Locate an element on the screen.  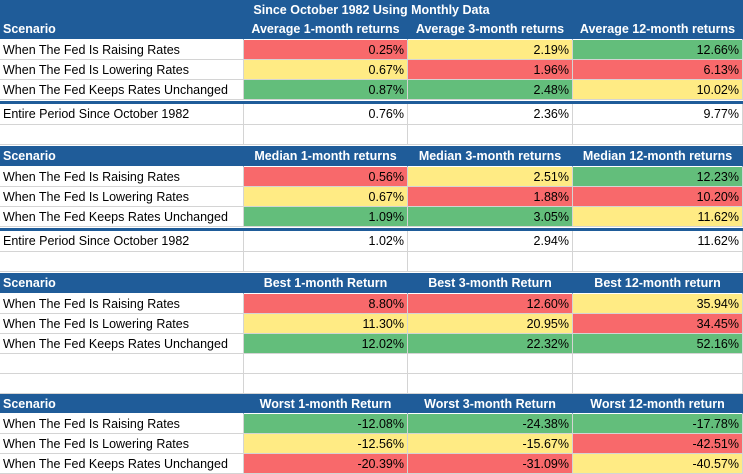
total-value: 2.36% is located at coordinates (490, 114).